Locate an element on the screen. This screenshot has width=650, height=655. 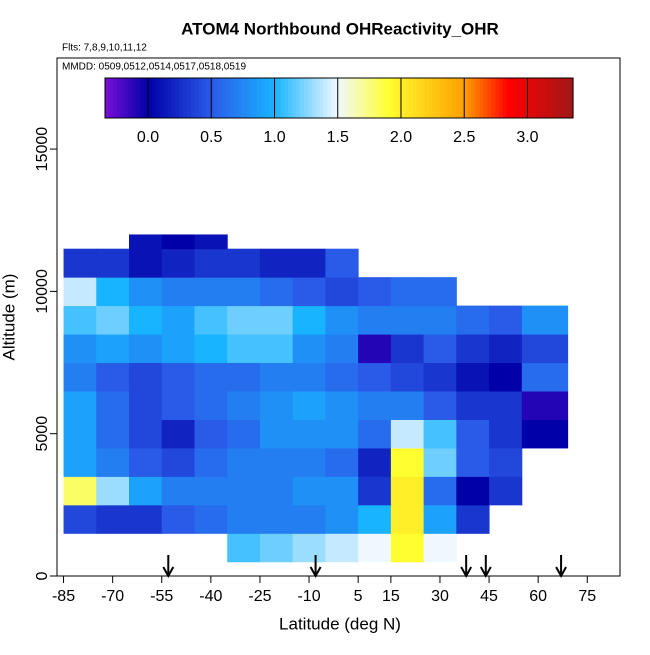
subtitle: Flts: 7,8,9,10,11,12 is located at coordinates (104, 48).